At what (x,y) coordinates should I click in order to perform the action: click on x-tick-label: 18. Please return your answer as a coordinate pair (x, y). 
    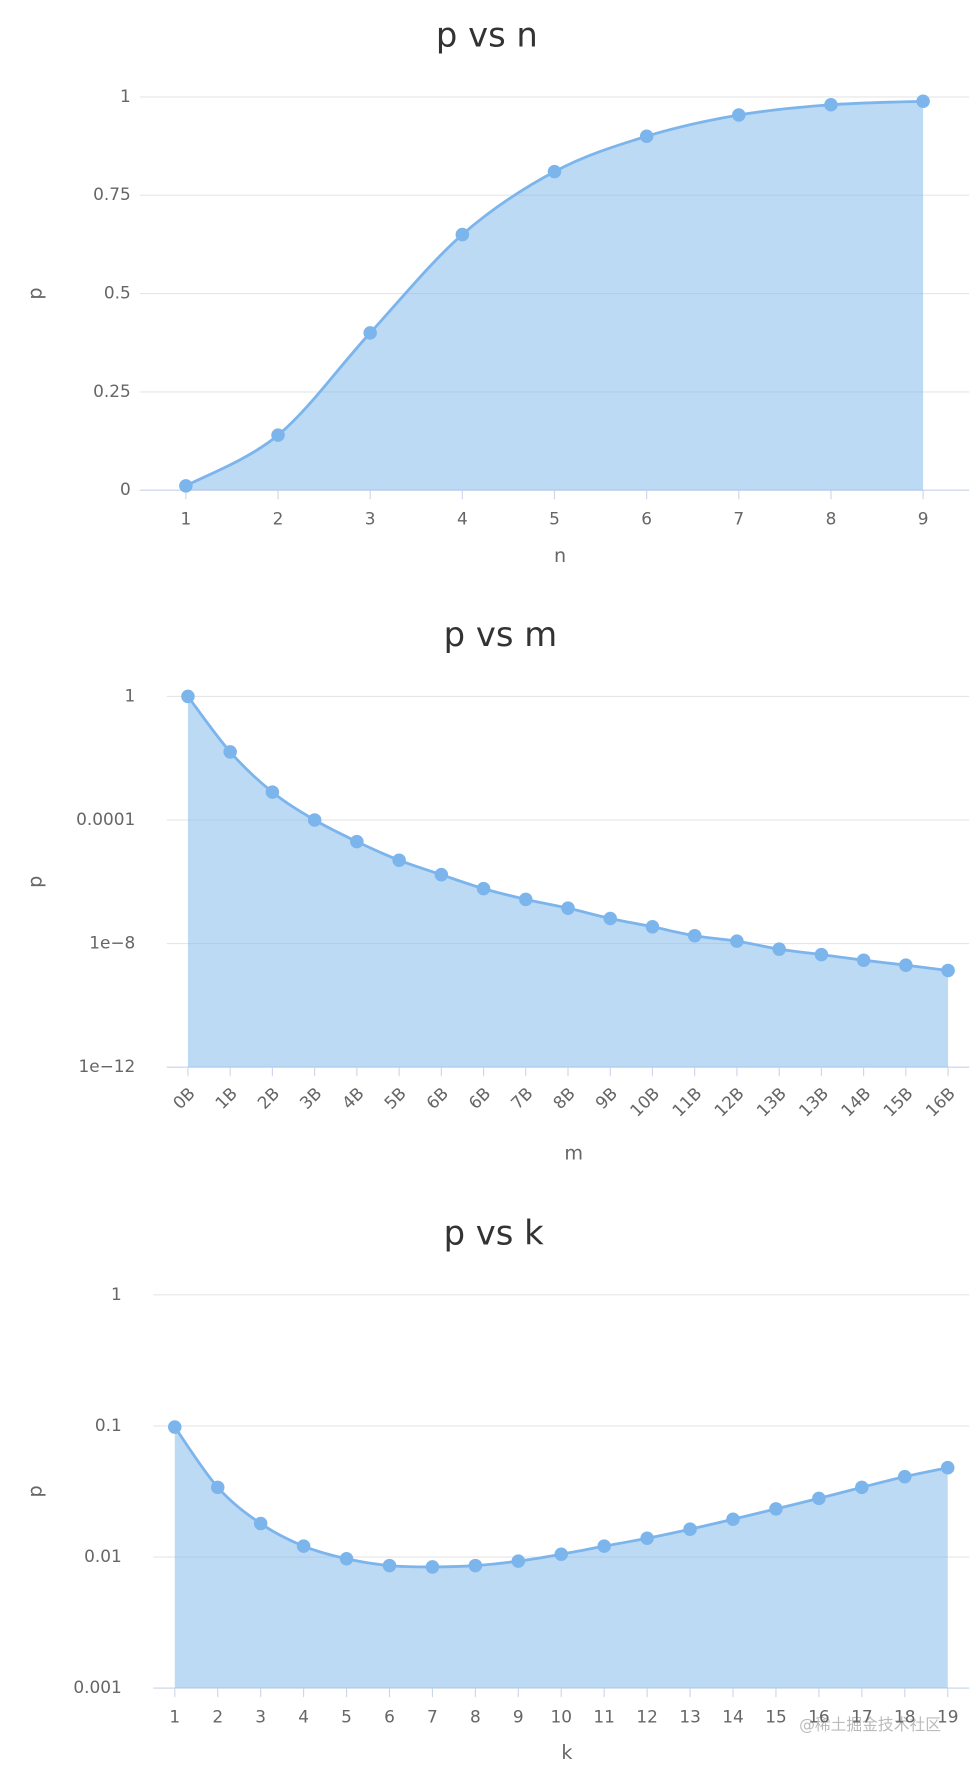
    Looking at the image, I should click on (905, 1716).